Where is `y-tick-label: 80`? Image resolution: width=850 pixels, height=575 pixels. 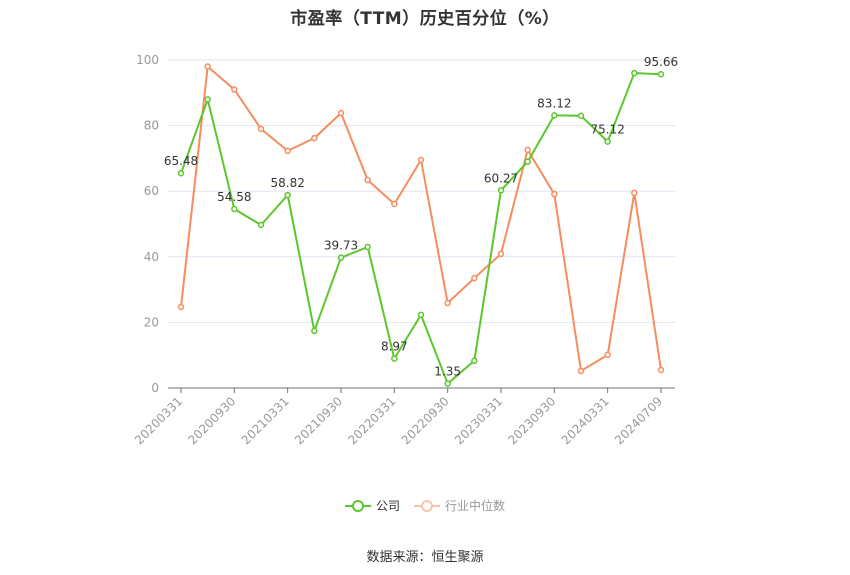
y-tick-label: 80 is located at coordinates (151, 126).